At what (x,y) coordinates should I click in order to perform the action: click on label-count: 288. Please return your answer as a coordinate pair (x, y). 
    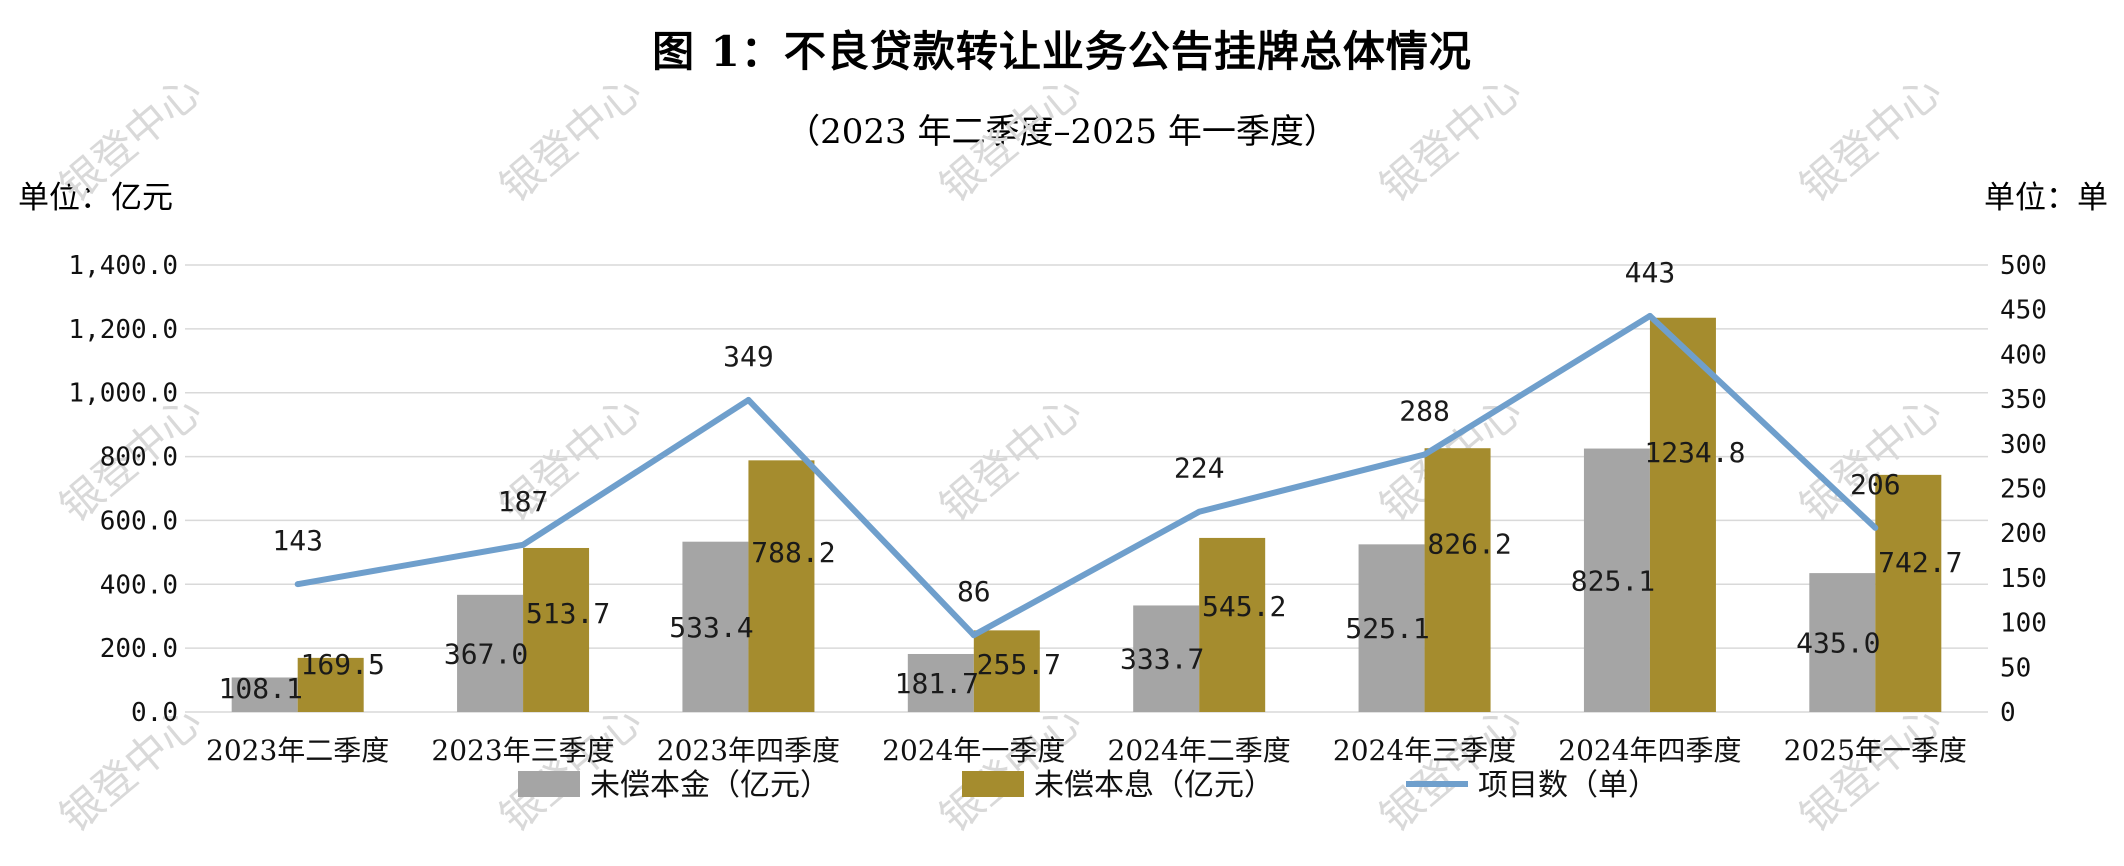
    Looking at the image, I should click on (1424, 411).